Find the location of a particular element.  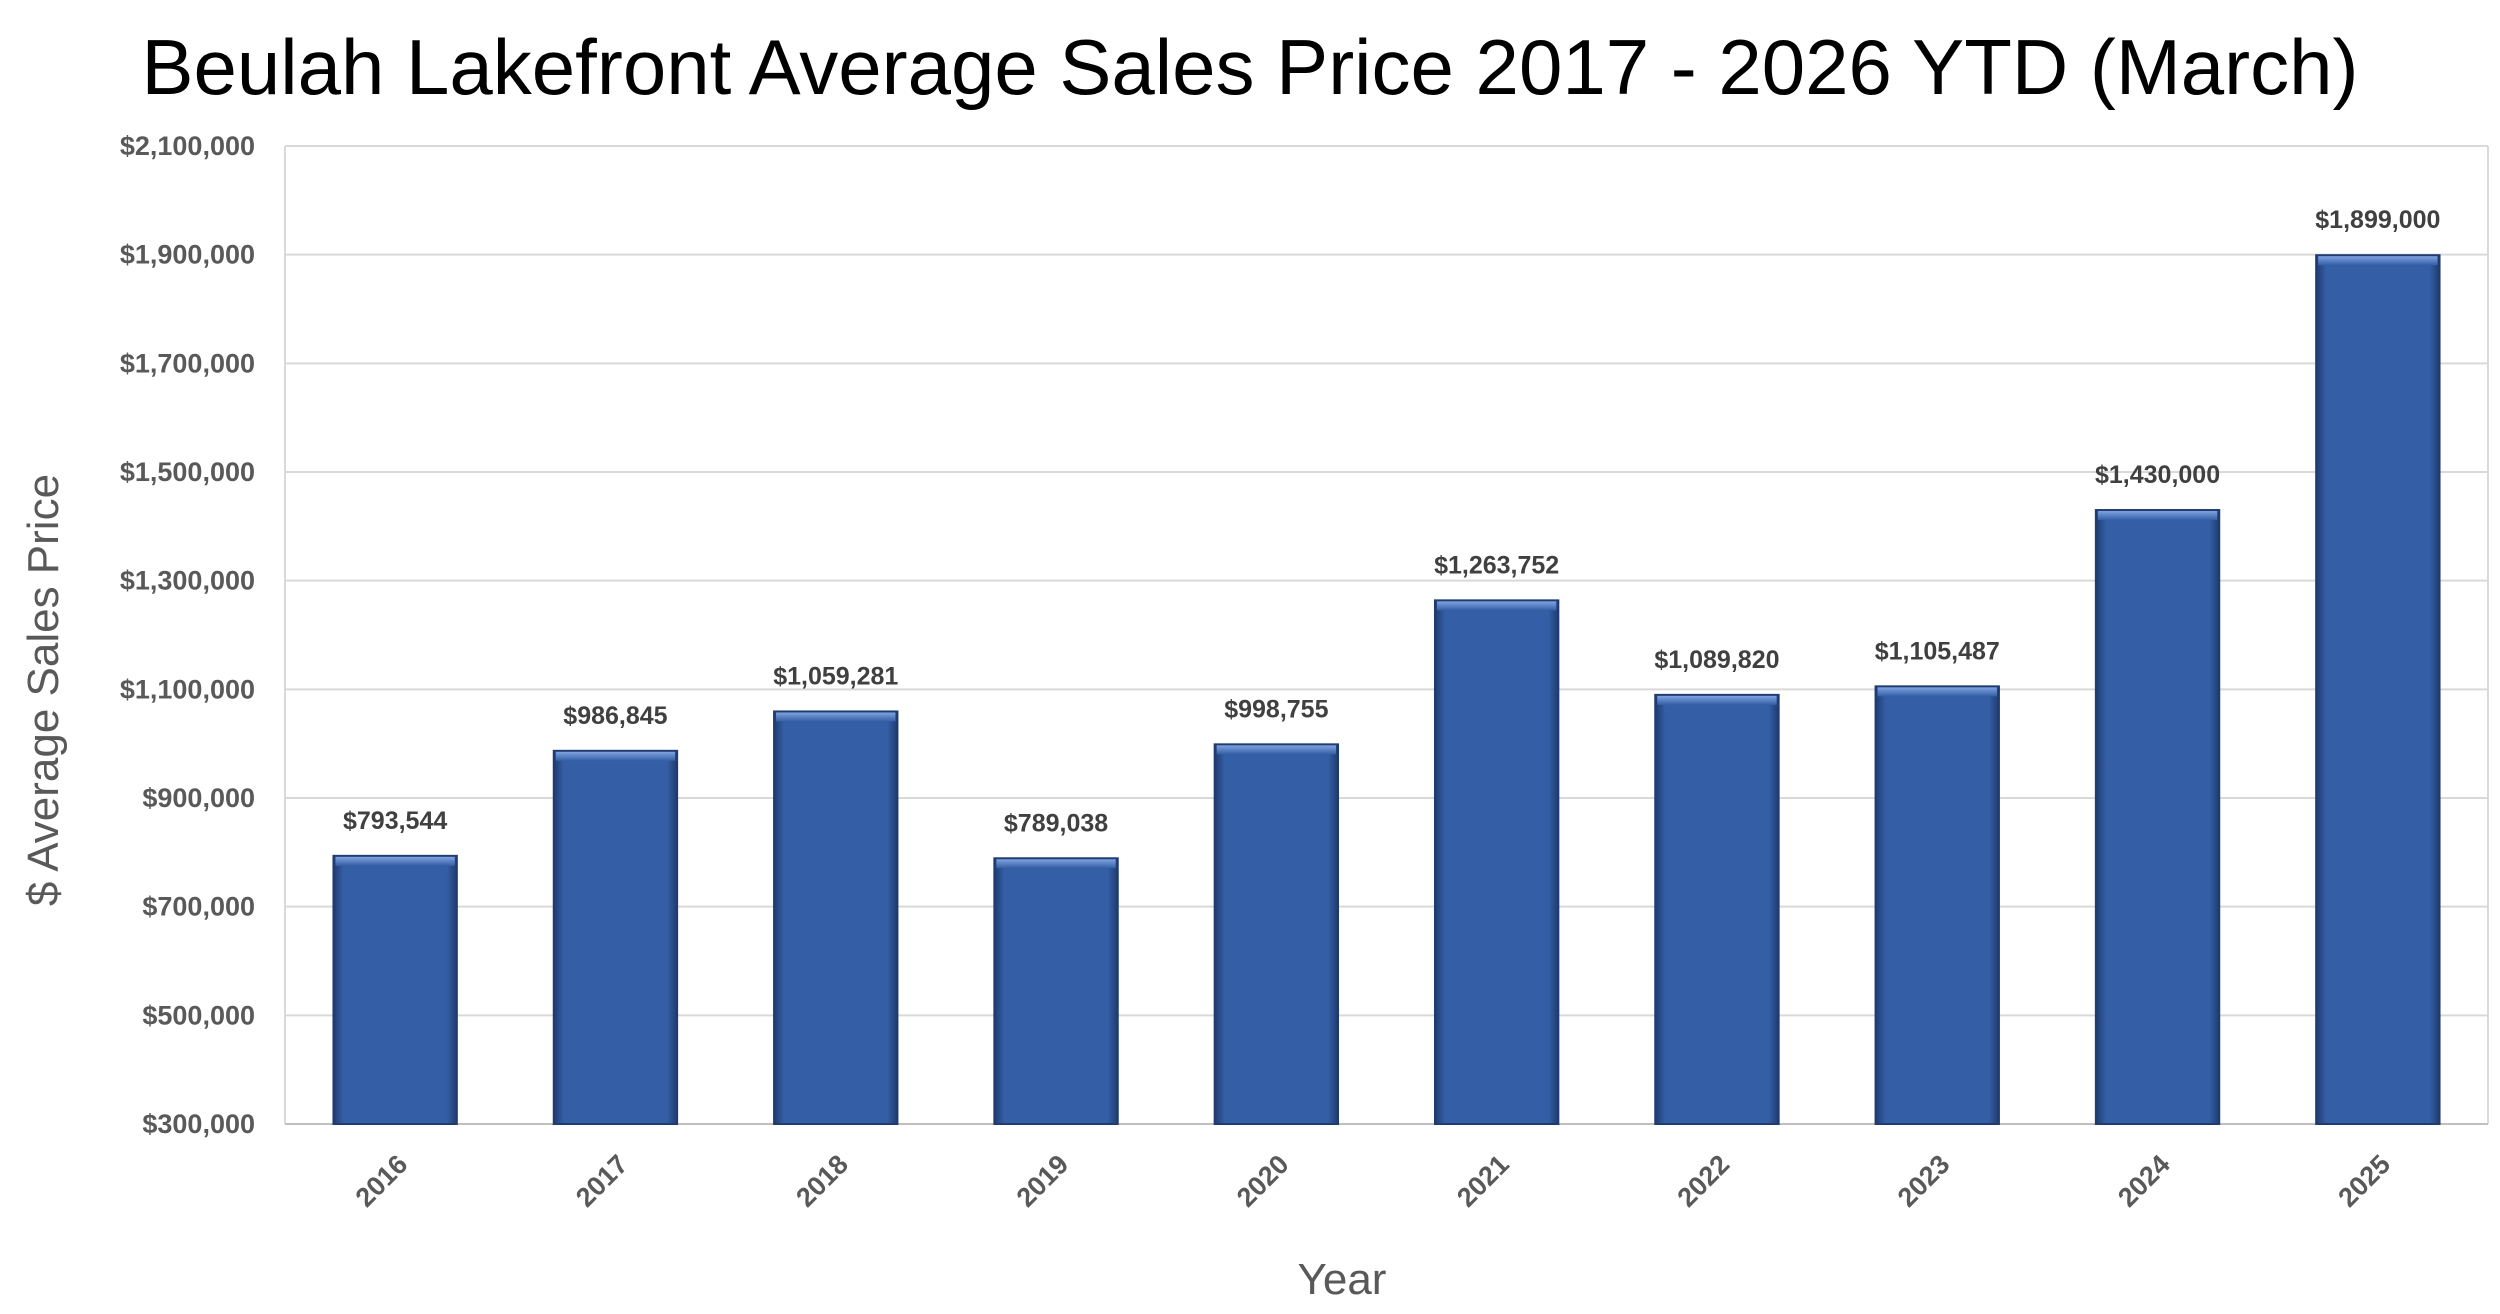

data-label-2025: $1,899,000 is located at coordinates (2377, 220).